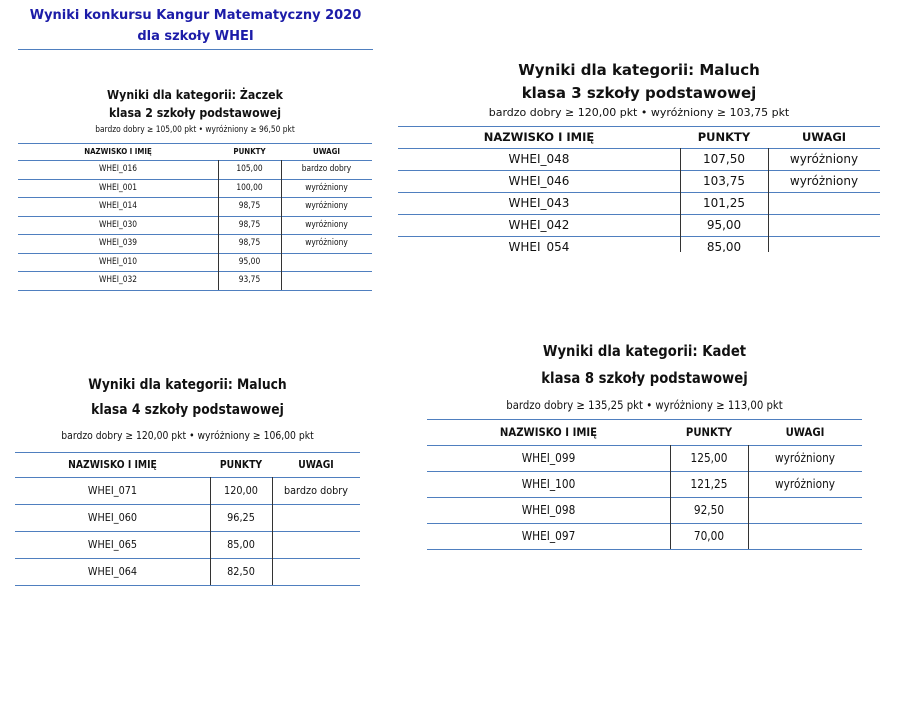 The width and height of the screenshot is (920, 717). What do you see at coordinates (241, 571) in the screenshot?
I see `table-cell: 82,50` at bounding box center [241, 571].